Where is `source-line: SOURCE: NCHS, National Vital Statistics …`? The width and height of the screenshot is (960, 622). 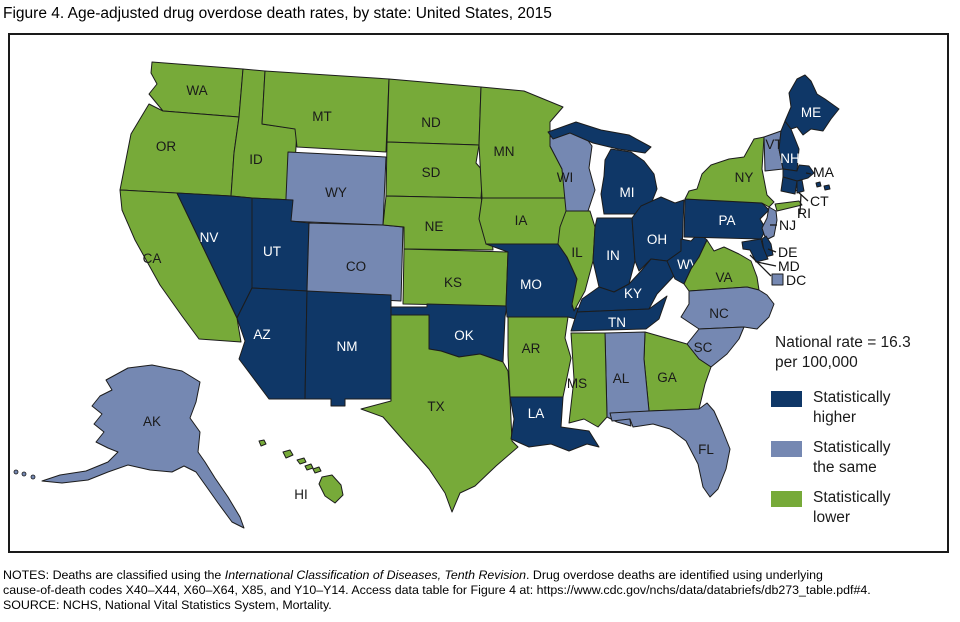
source-line: SOURCE: NCHS, National Vital Statistics … is located at coordinates (167, 604).